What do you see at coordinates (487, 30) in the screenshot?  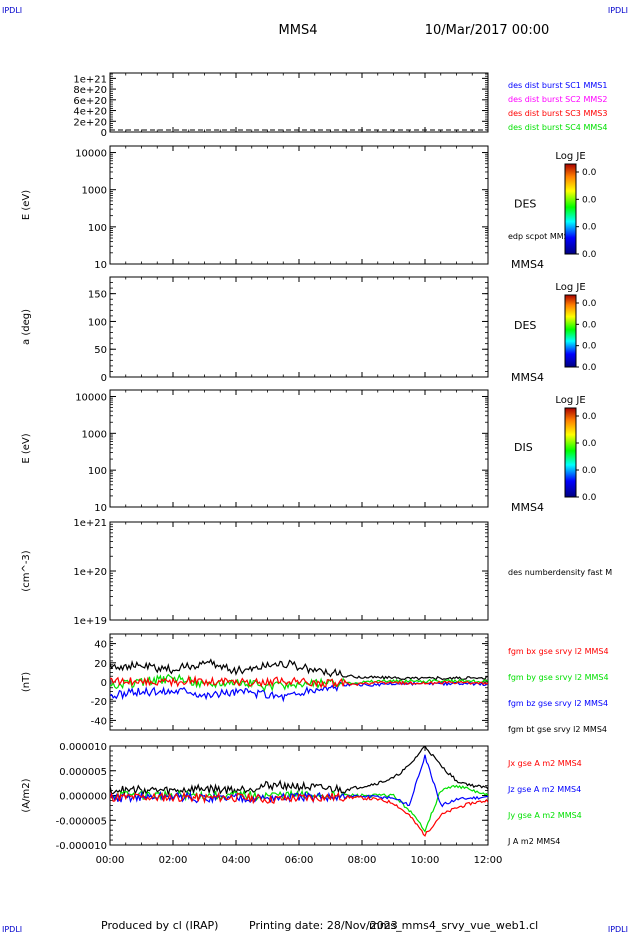 I see `date-title: 10/Mar/2017 00:00` at bounding box center [487, 30].